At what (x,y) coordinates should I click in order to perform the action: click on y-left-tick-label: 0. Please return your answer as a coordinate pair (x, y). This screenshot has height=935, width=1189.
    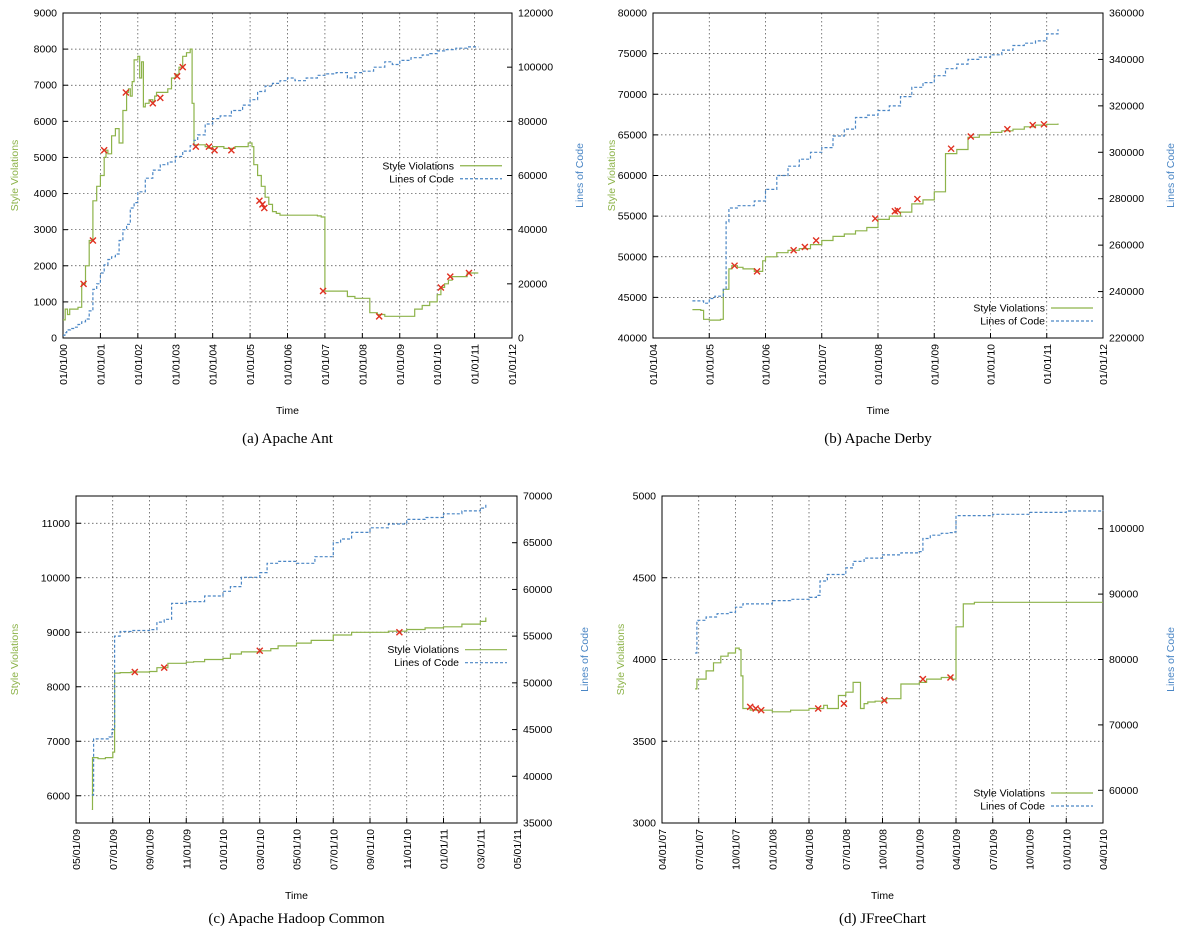
    Looking at the image, I should click on (54, 339).